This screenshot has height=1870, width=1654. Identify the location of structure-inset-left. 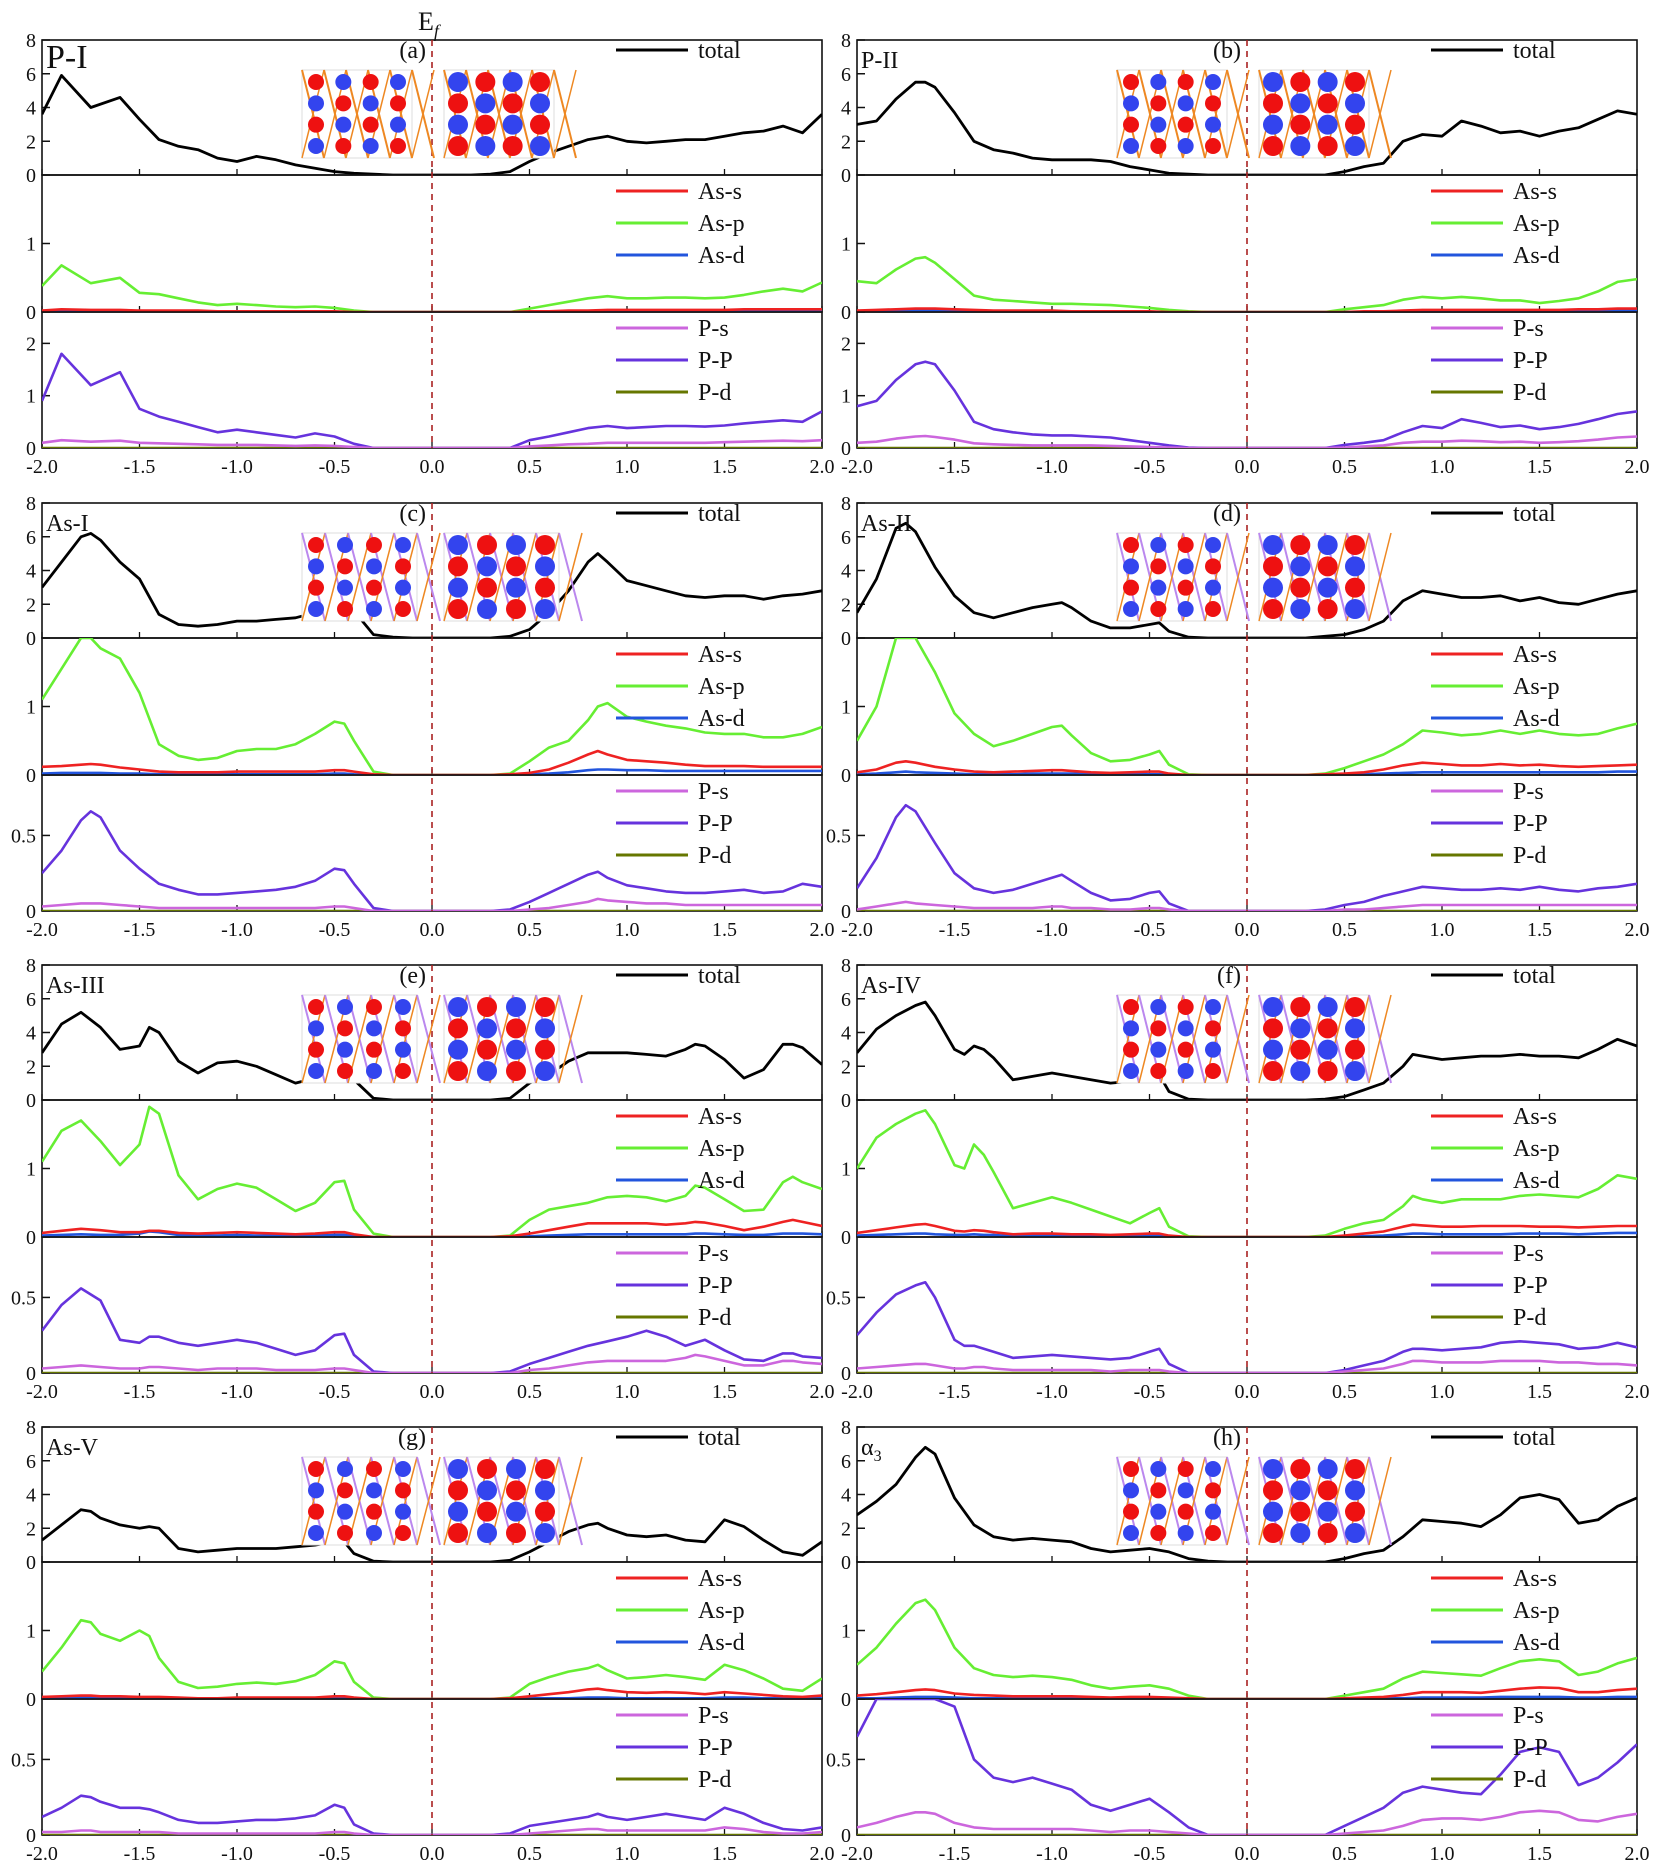
(371, 1501).